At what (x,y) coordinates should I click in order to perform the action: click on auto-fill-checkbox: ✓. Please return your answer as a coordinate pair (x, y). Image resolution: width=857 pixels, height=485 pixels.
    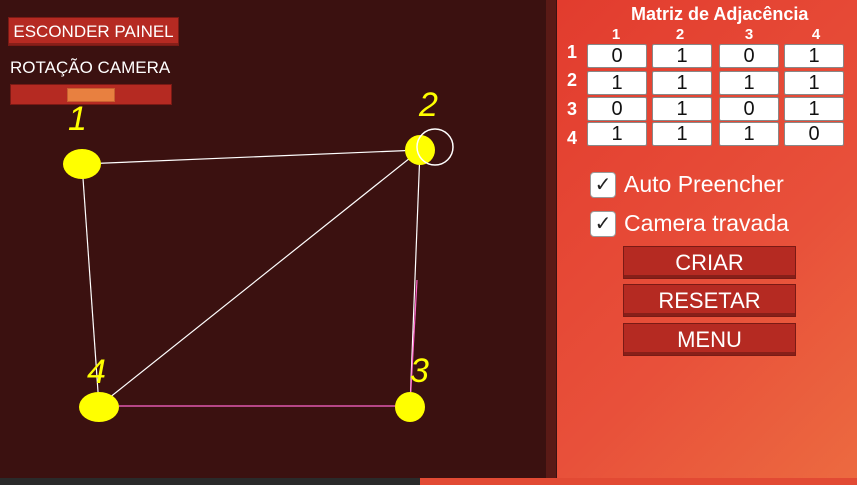
    Looking at the image, I should click on (603, 184).